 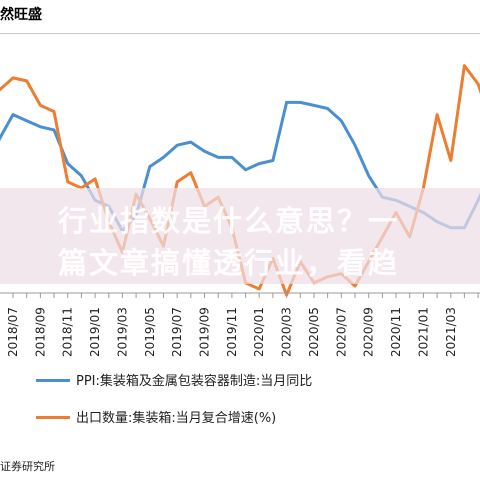 I want to click on legend-label-export: 出口数量:集装箱:当月复合增速(%), so click(x=176, y=418).